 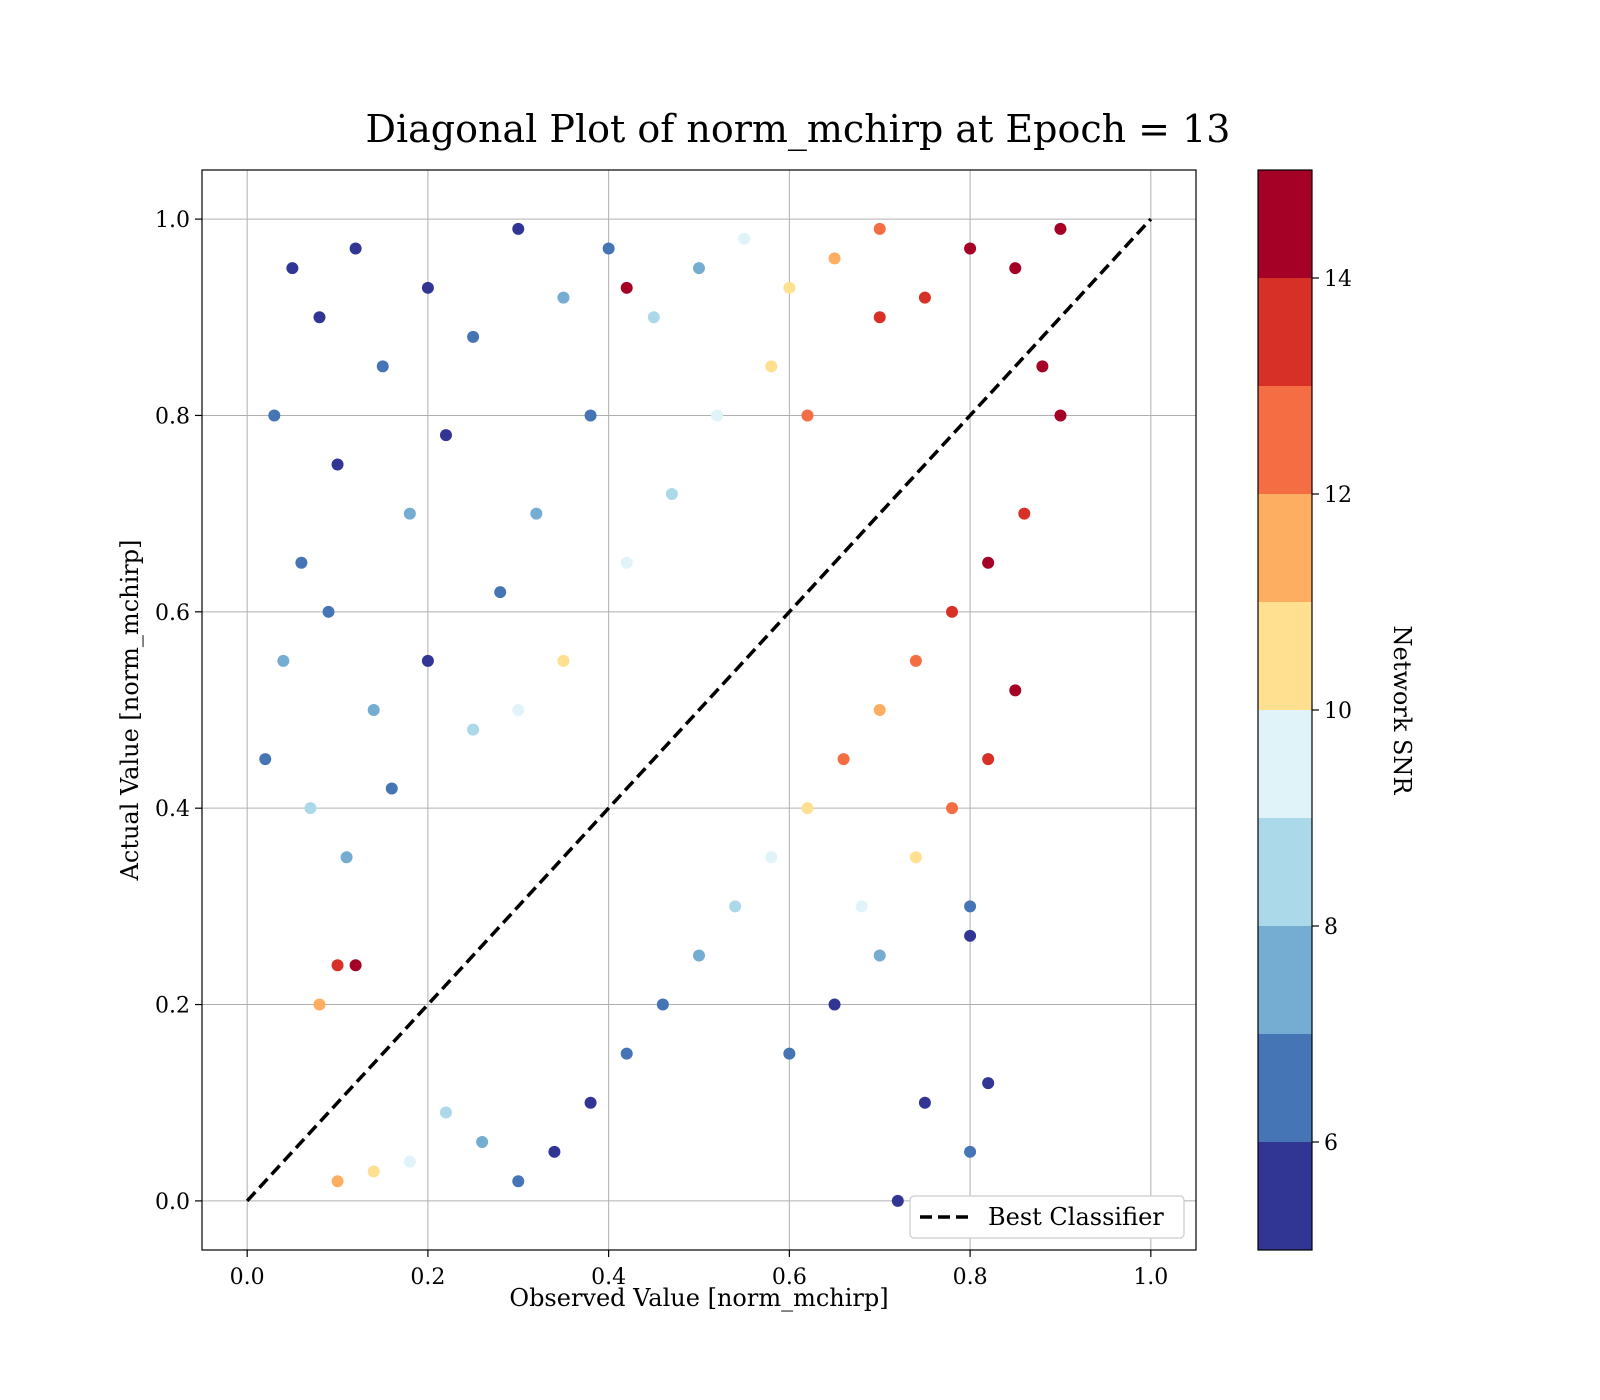 What do you see at coordinates (1331, 1143) in the screenshot?
I see `colorbar-tick-label: 6` at bounding box center [1331, 1143].